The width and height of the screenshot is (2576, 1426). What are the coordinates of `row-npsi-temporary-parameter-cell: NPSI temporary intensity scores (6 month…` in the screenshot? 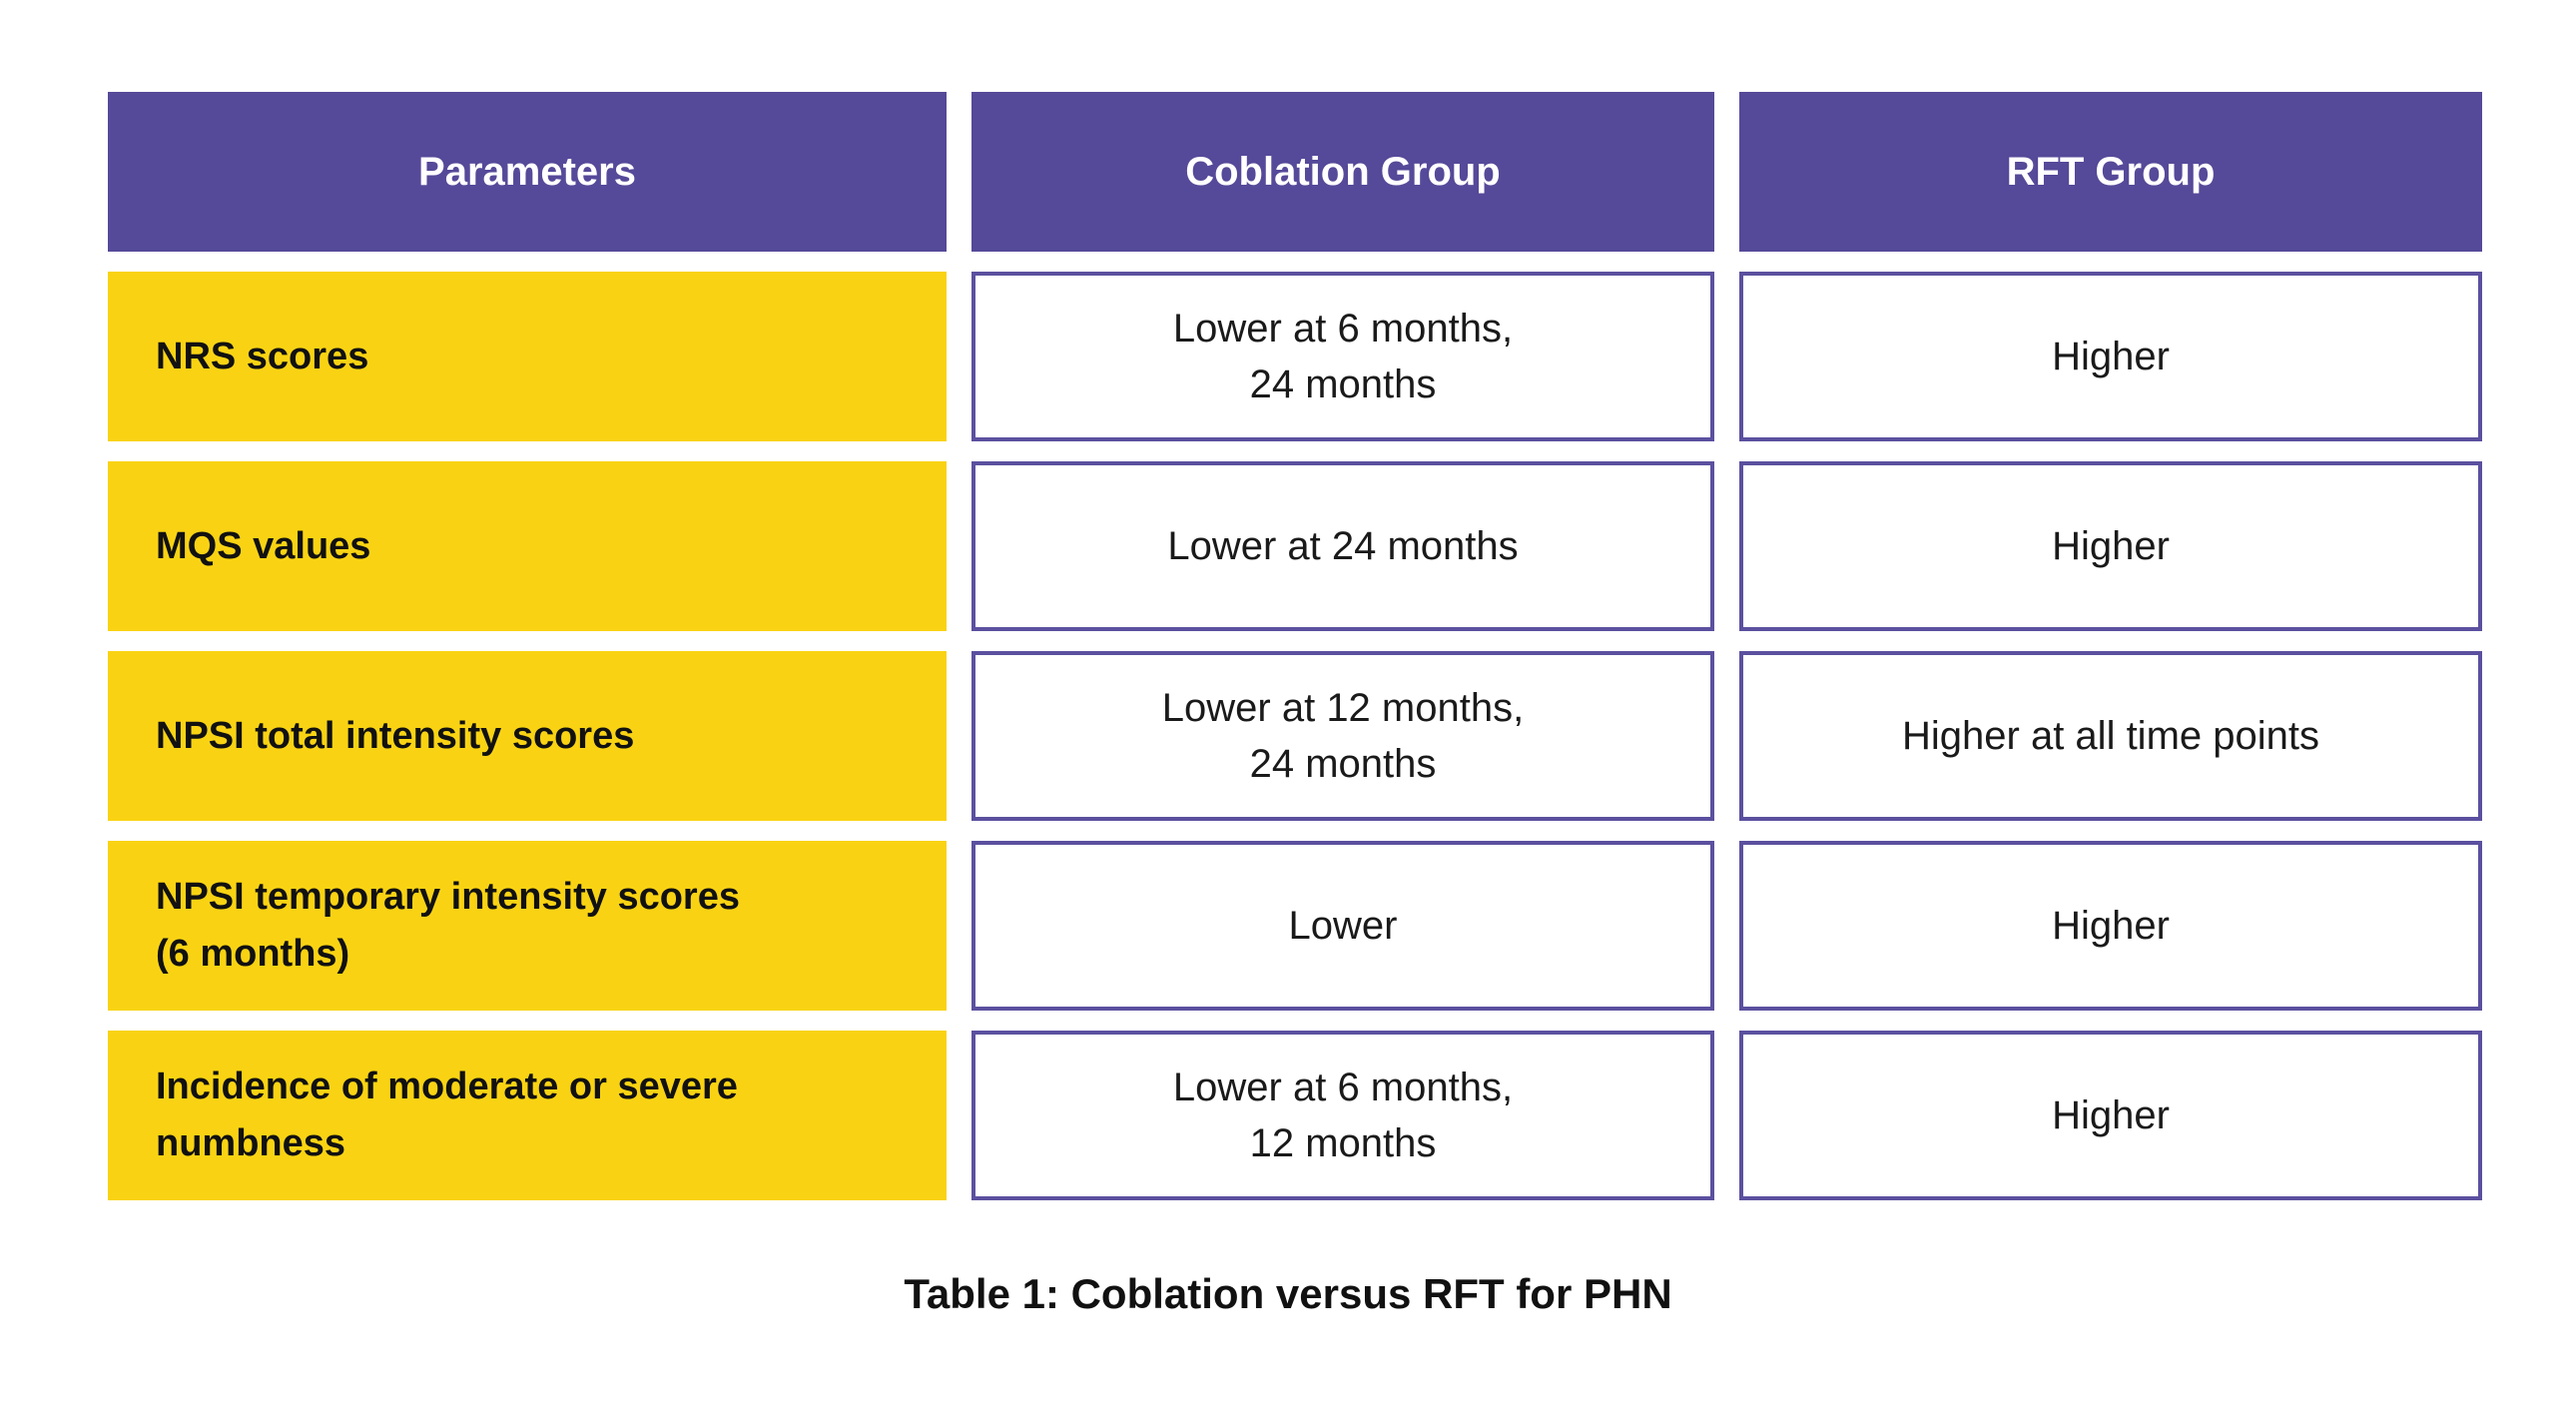 It's located at (527, 926).